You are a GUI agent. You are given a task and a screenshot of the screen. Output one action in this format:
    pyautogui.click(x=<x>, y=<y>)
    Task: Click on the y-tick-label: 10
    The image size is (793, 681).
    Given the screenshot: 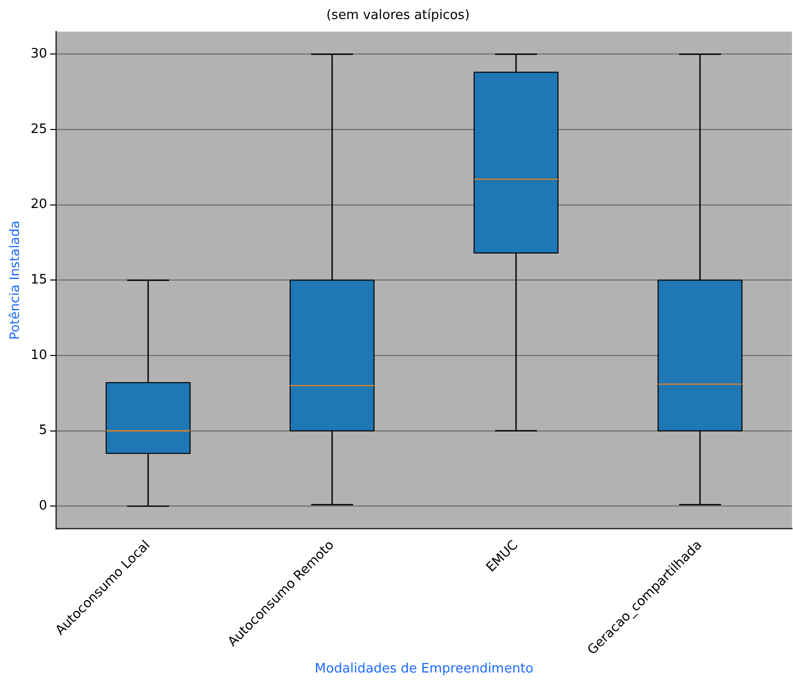 What is the action you would take?
    pyautogui.click(x=39, y=355)
    